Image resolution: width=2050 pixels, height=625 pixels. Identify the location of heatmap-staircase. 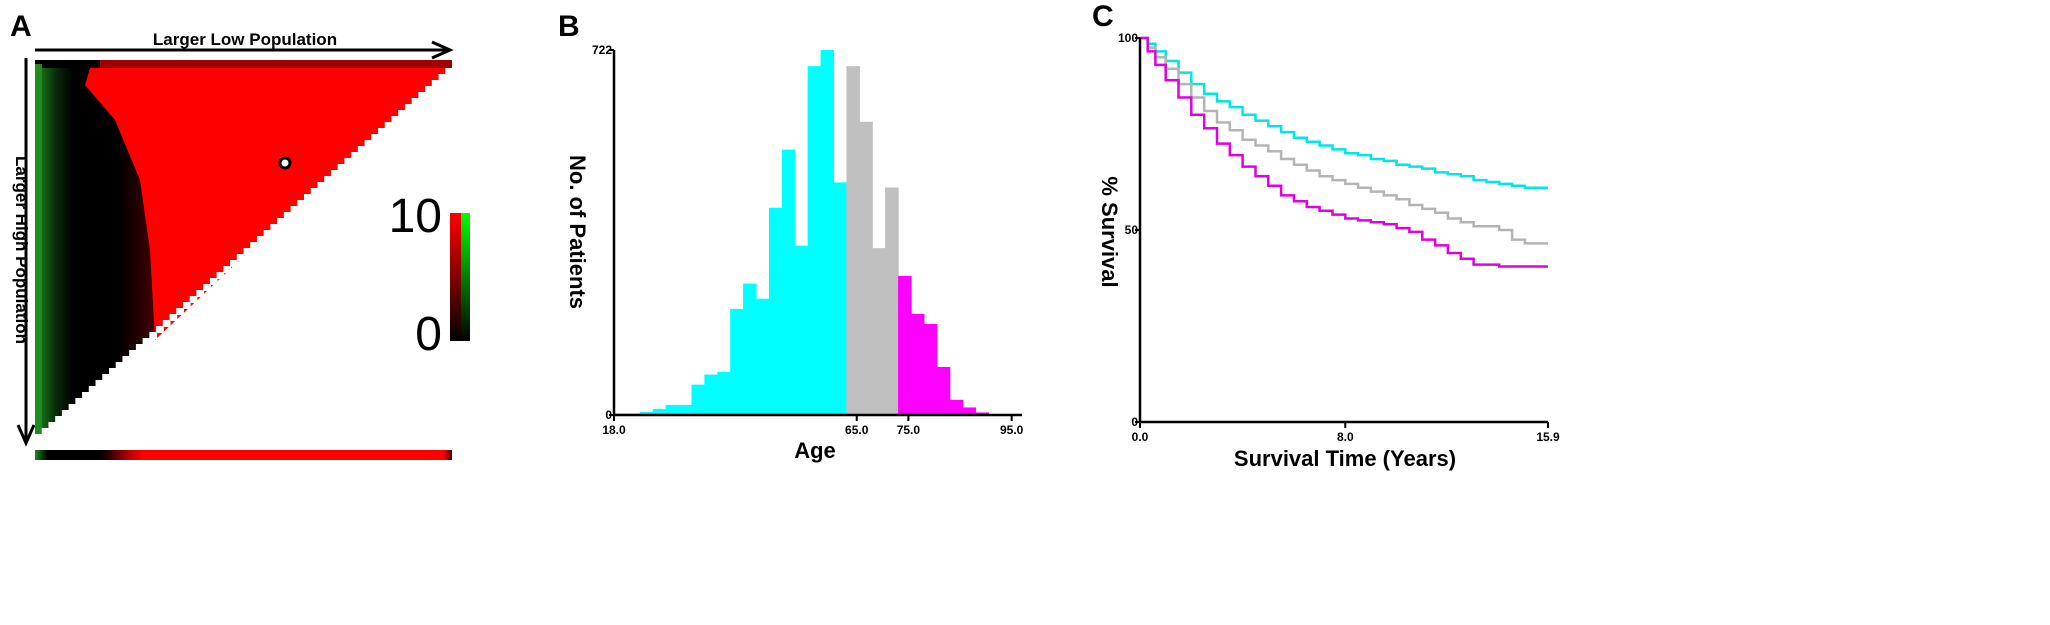
(244, 254).